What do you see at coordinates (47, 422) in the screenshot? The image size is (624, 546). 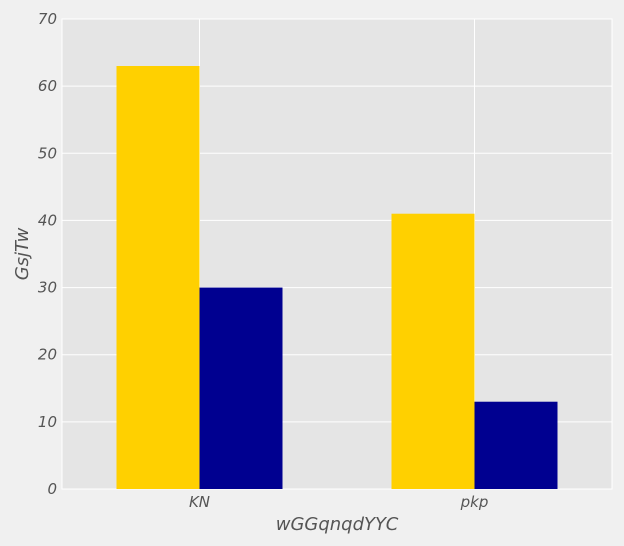 I see `y-tick-label: 10` at bounding box center [47, 422].